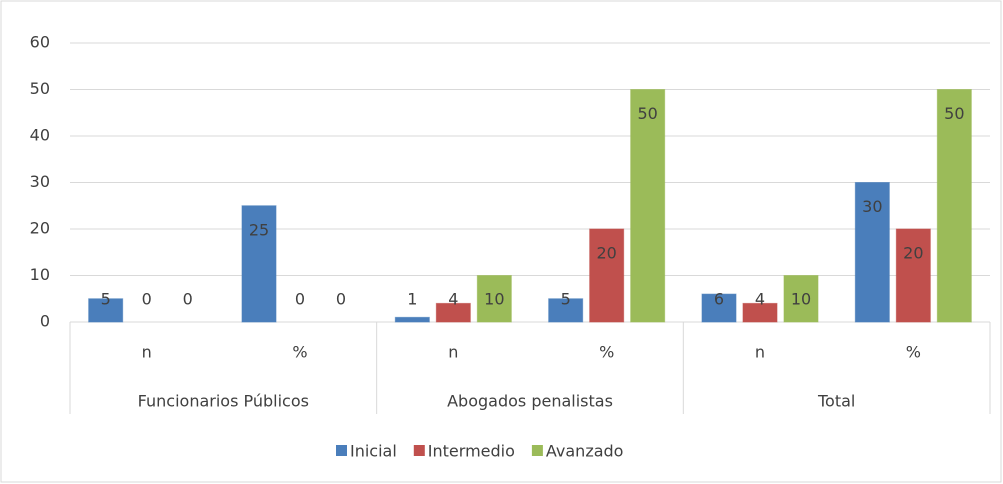 The width and height of the screenshot is (1003, 484). Describe the element at coordinates (412, 299) in the screenshot. I see `data-label: 1` at that location.